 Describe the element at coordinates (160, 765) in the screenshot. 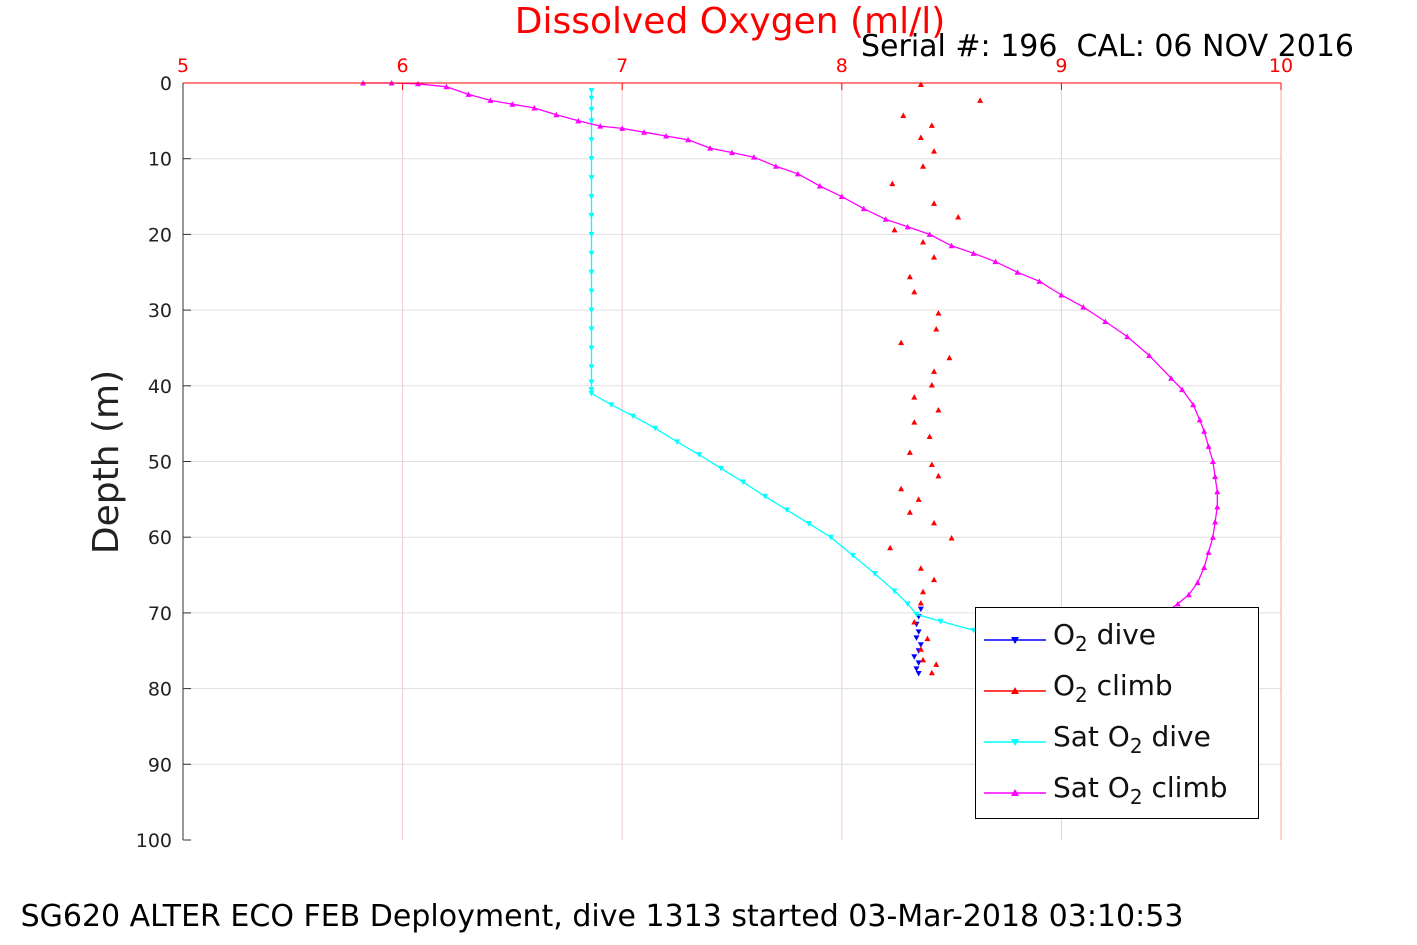

I see `y-tick-label: 90` at that location.